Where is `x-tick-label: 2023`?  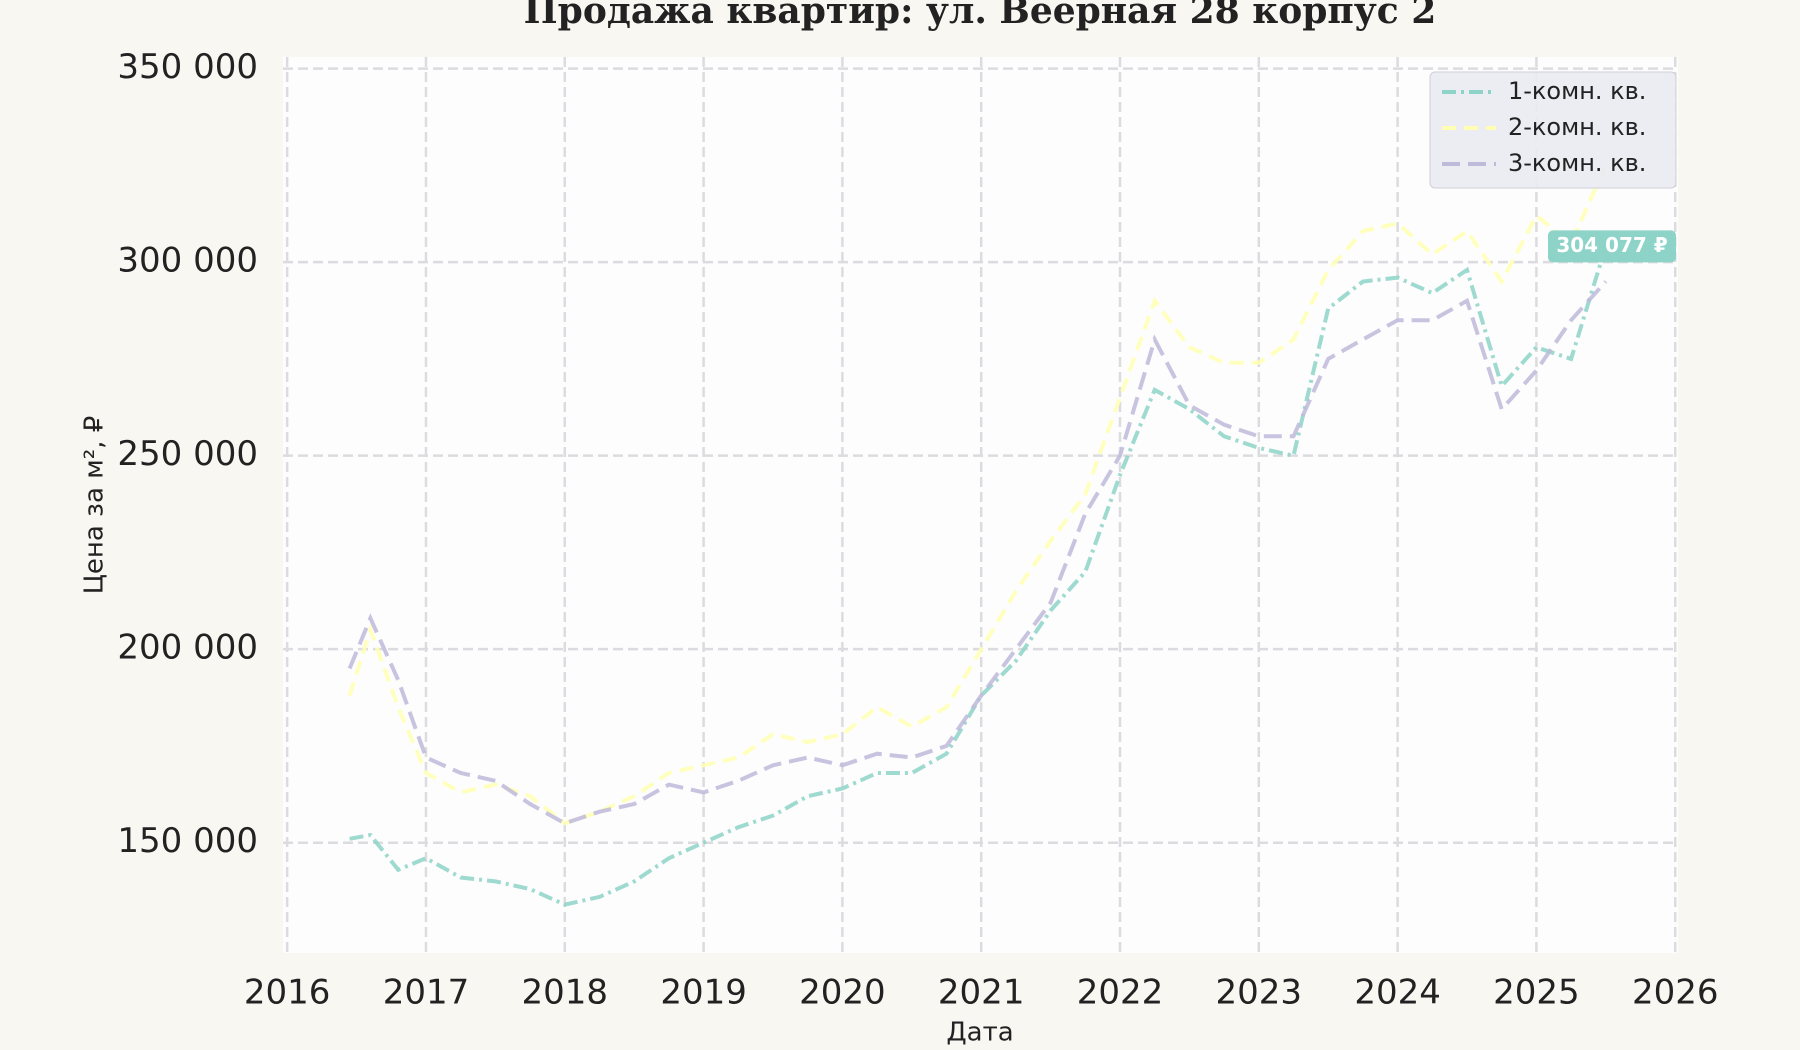
x-tick-label: 2023 is located at coordinates (1259, 993).